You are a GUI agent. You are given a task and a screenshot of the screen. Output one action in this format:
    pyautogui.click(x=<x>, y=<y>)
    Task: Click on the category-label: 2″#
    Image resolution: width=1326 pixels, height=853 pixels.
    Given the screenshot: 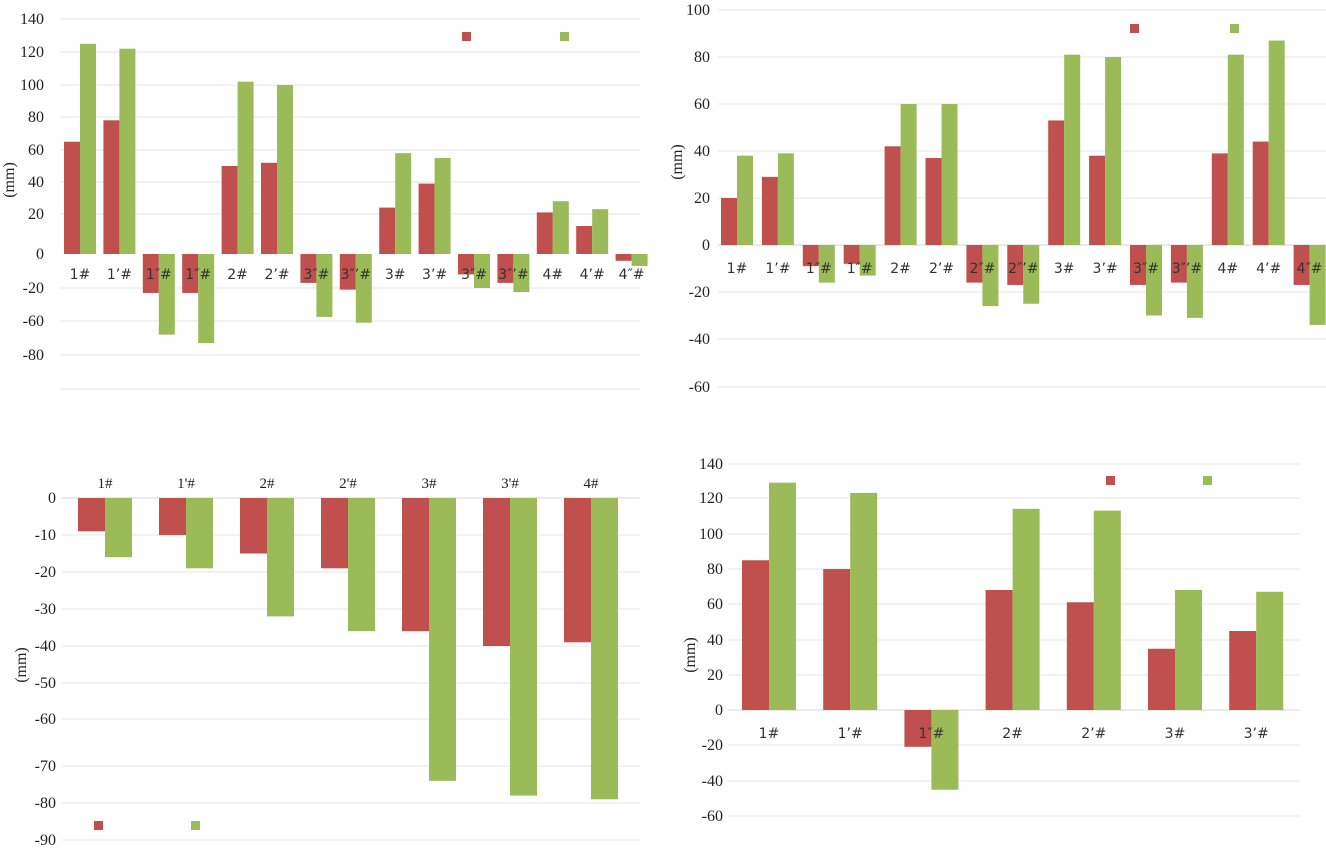 What is the action you would take?
    pyautogui.click(x=982, y=269)
    